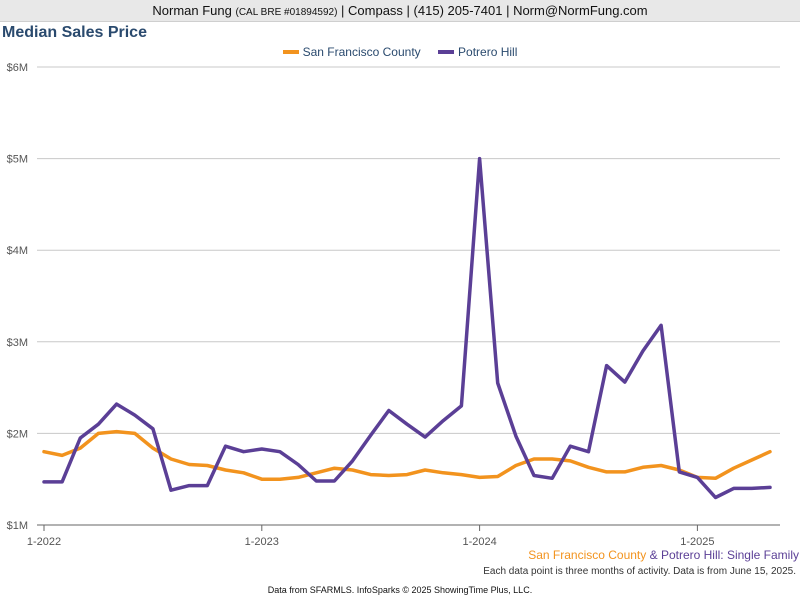 The height and width of the screenshot is (600, 800). Describe the element at coordinates (690, 555) in the screenshot. I see `caption-potrero-hill: Potrero Hill` at that location.